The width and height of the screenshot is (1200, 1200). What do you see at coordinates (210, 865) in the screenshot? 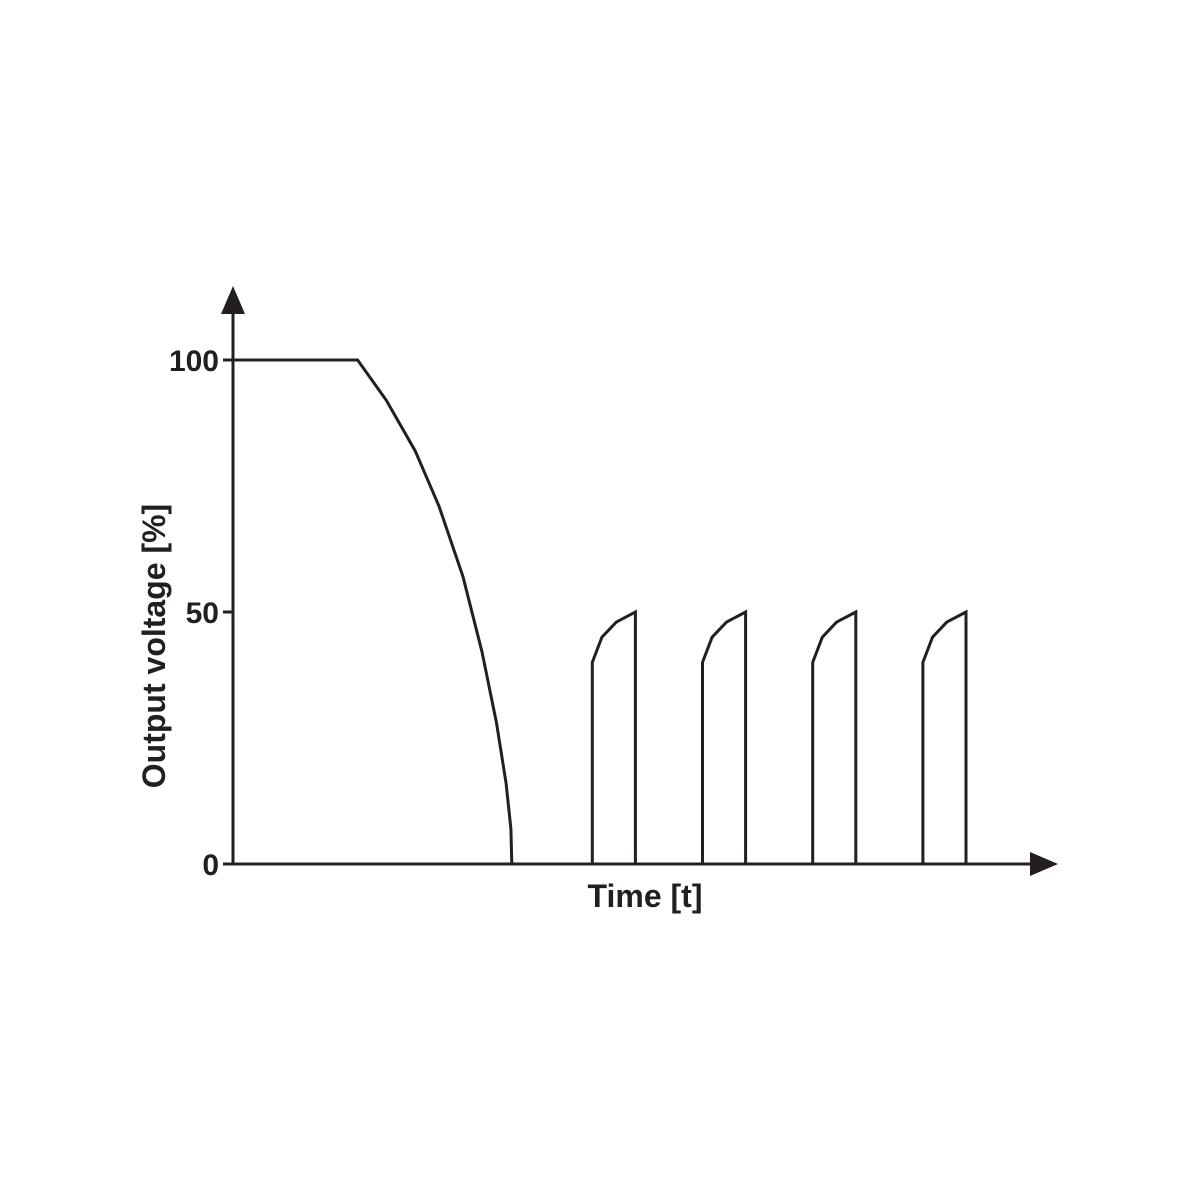
I see `y-tick-label: 0` at bounding box center [210, 865].